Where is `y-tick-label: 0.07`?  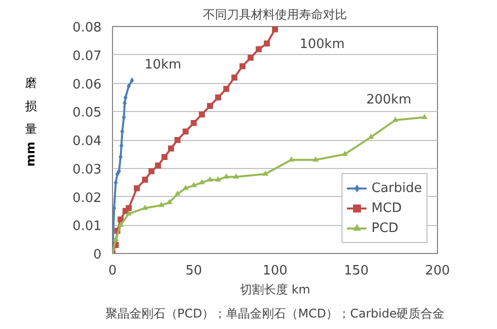
y-tick-label: 0.07 is located at coordinates (87, 56).